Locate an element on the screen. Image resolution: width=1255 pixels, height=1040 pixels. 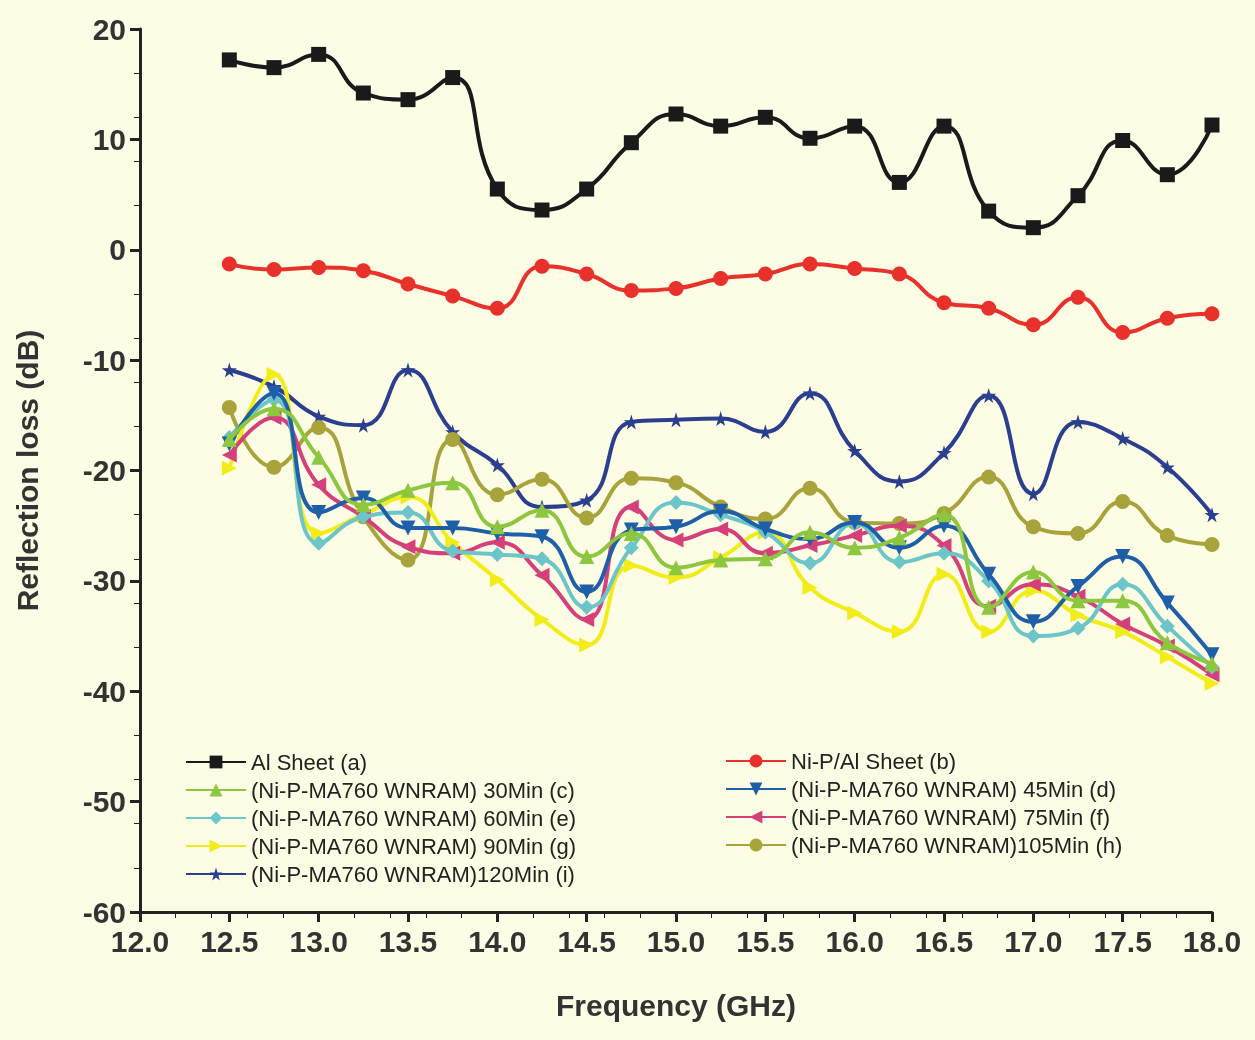
x-tick-label: 16.0 is located at coordinates (854, 941).